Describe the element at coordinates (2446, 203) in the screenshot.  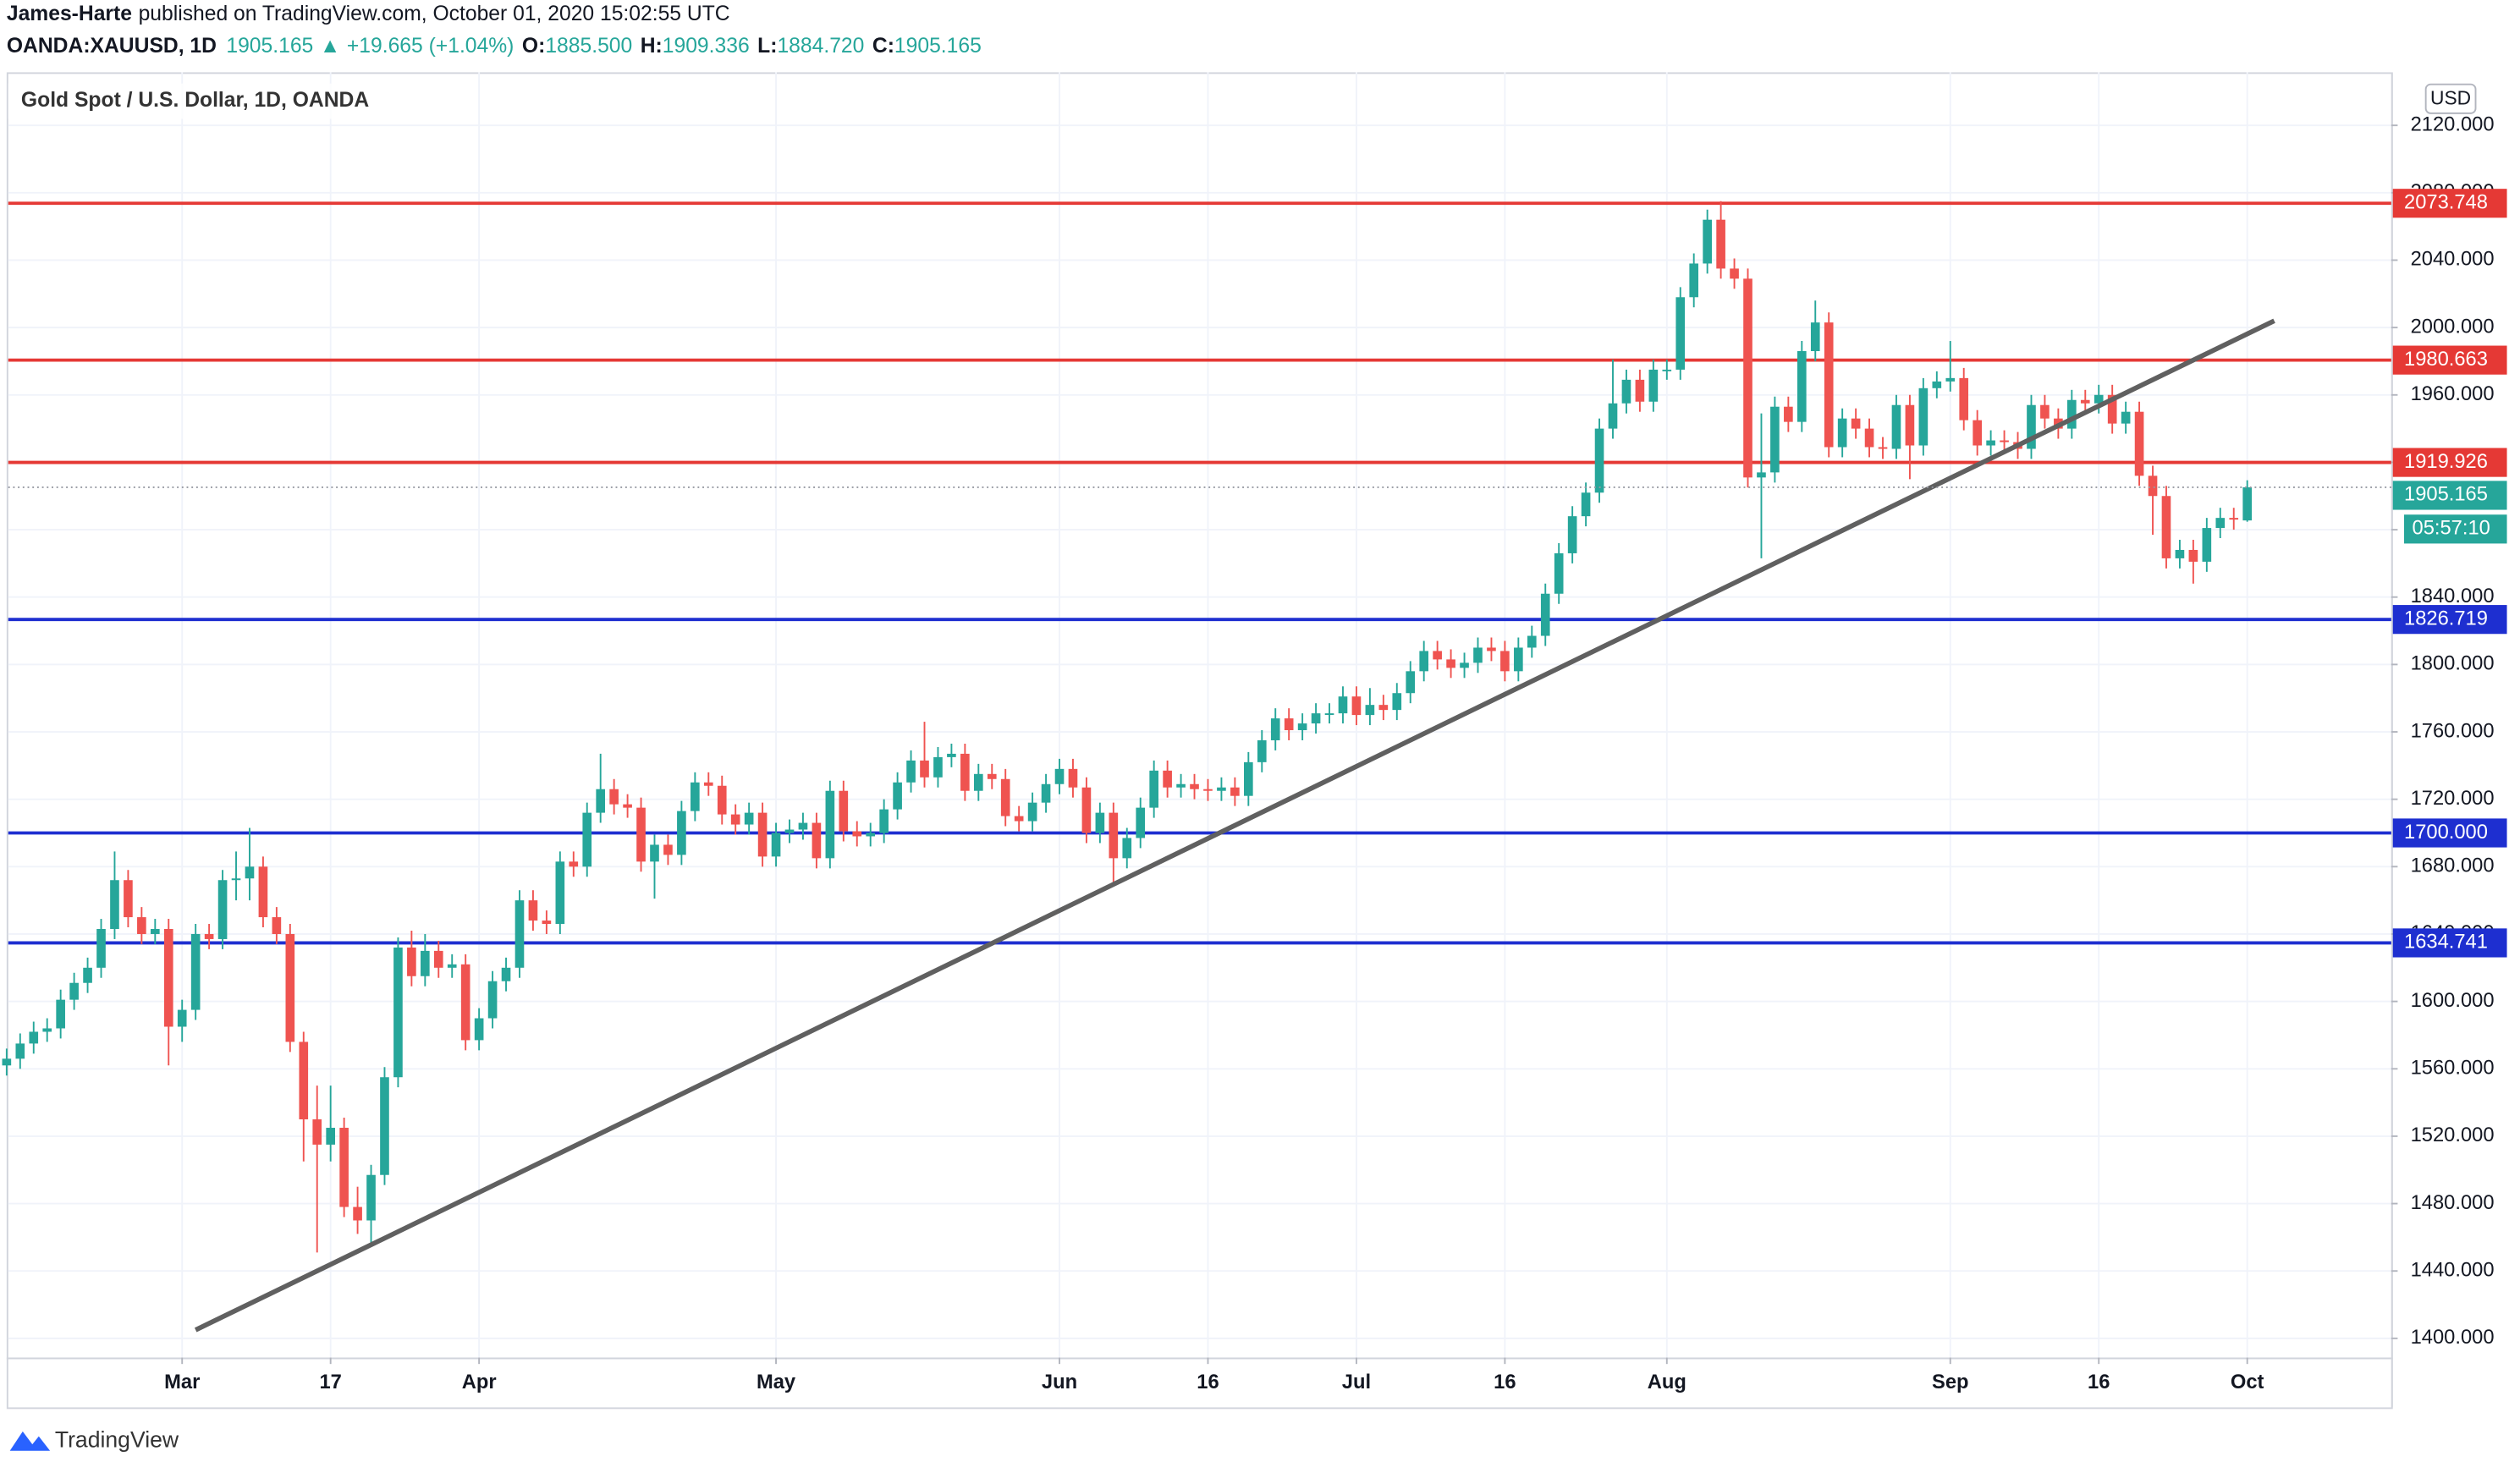
I see `level-label: 2073.748` at that location.